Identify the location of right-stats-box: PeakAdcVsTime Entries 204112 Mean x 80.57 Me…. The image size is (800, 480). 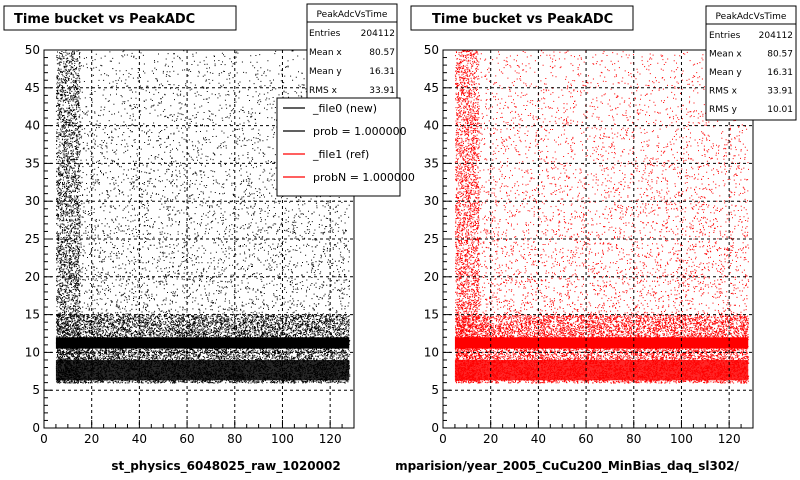
(751, 63).